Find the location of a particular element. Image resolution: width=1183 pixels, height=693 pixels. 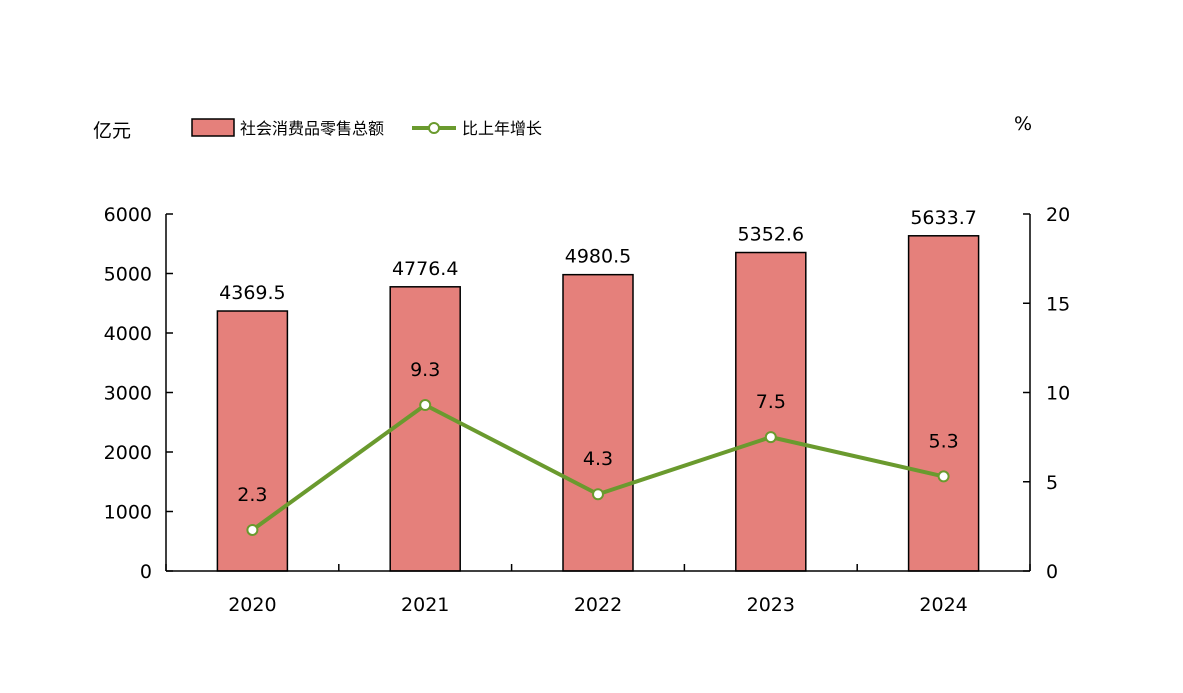

bar-value-label: 4980.5 is located at coordinates (598, 257).